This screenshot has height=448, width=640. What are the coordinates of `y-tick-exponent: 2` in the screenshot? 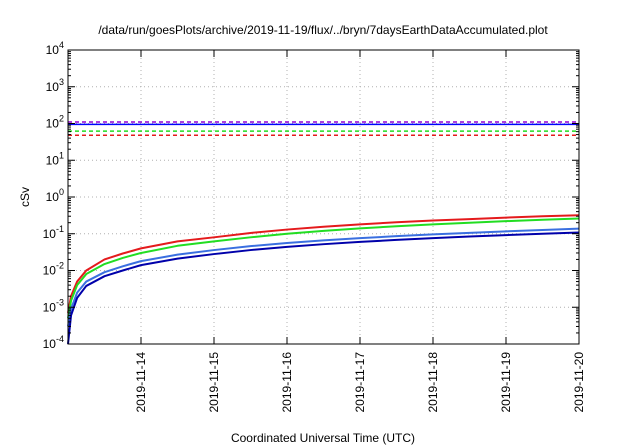 It's located at (61, 119).